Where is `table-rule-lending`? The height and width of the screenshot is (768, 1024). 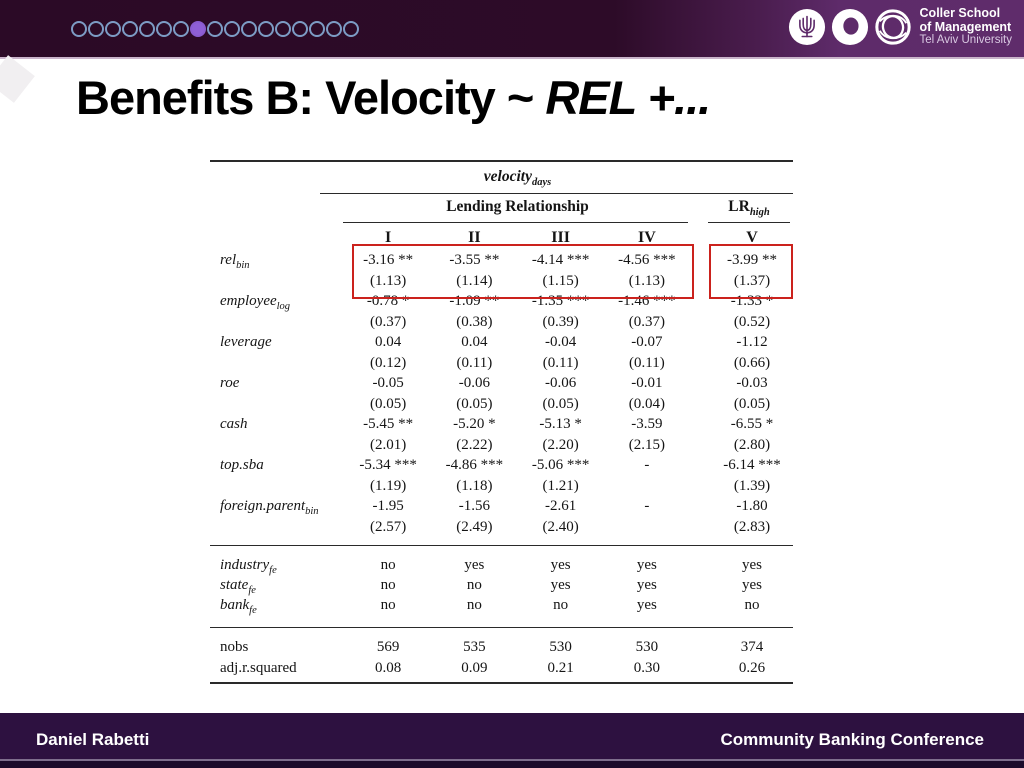
table-rule-lending is located at coordinates (515, 223).